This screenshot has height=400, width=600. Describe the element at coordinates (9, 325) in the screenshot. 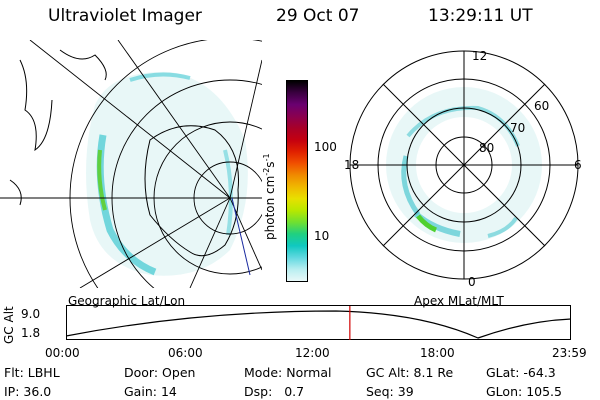

I see `altitude-ylabel: GC Alt` at that location.